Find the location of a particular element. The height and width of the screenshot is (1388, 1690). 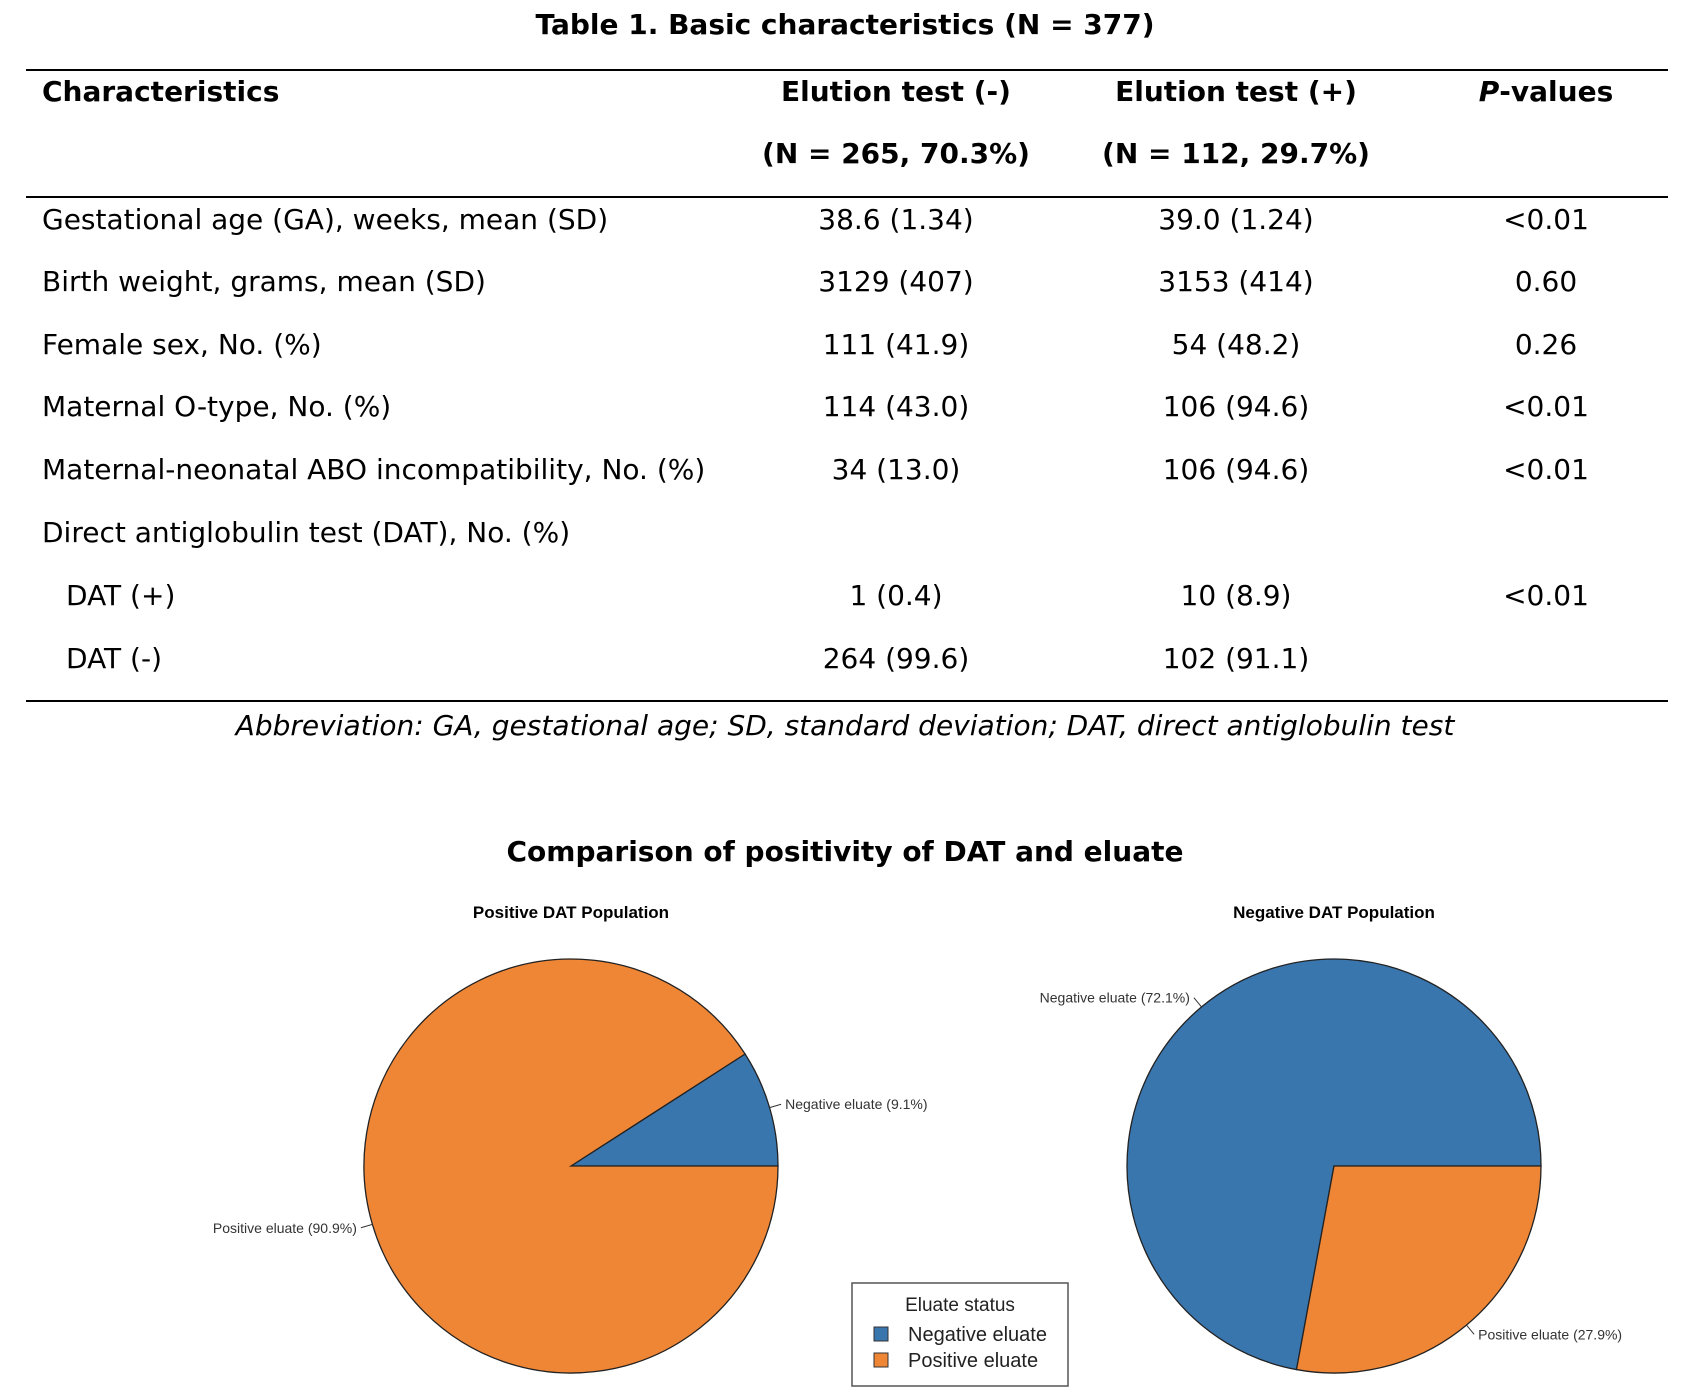

row-elution-negative: 34 (13.0) is located at coordinates (896, 469).